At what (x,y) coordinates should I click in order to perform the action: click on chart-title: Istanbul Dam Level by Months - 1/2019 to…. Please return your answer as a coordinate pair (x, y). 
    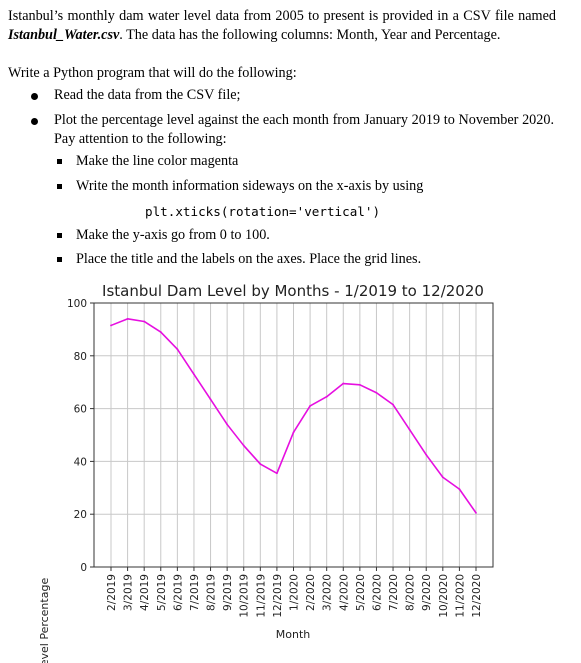
    Looking at the image, I should click on (293, 291).